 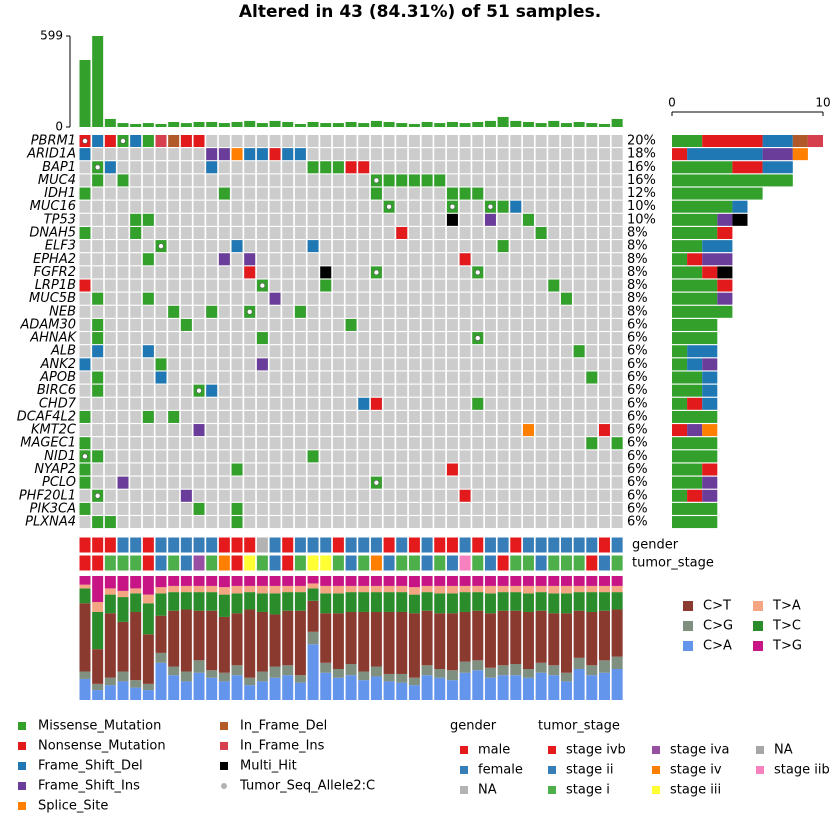 What do you see at coordinates (732, 141) in the screenshot?
I see `gene-bar` at bounding box center [732, 141].